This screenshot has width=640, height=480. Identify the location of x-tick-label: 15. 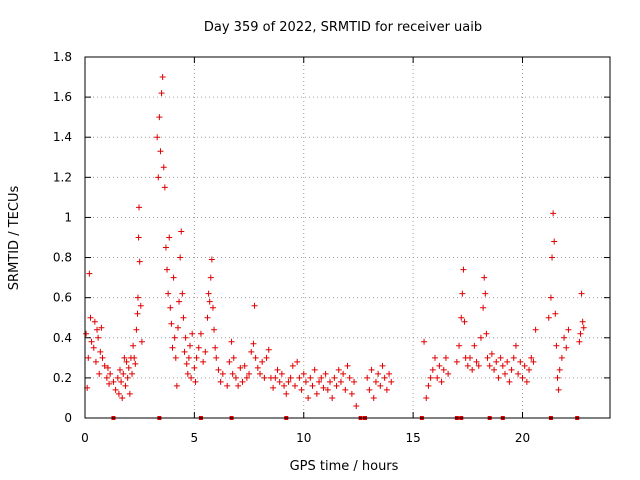
(412, 438).